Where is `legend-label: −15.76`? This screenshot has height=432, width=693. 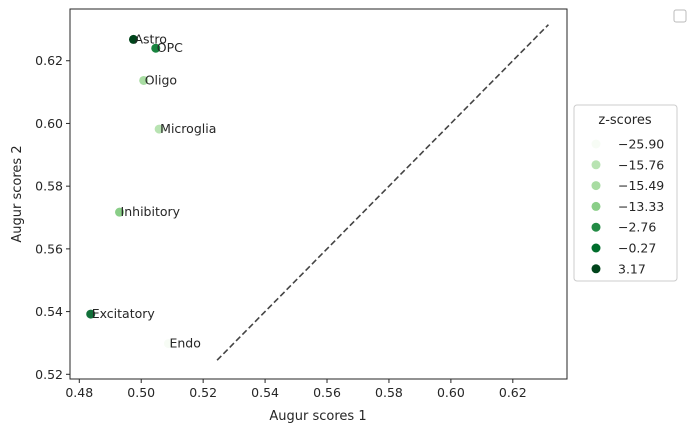
legend-label: −15.76 is located at coordinates (641, 164).